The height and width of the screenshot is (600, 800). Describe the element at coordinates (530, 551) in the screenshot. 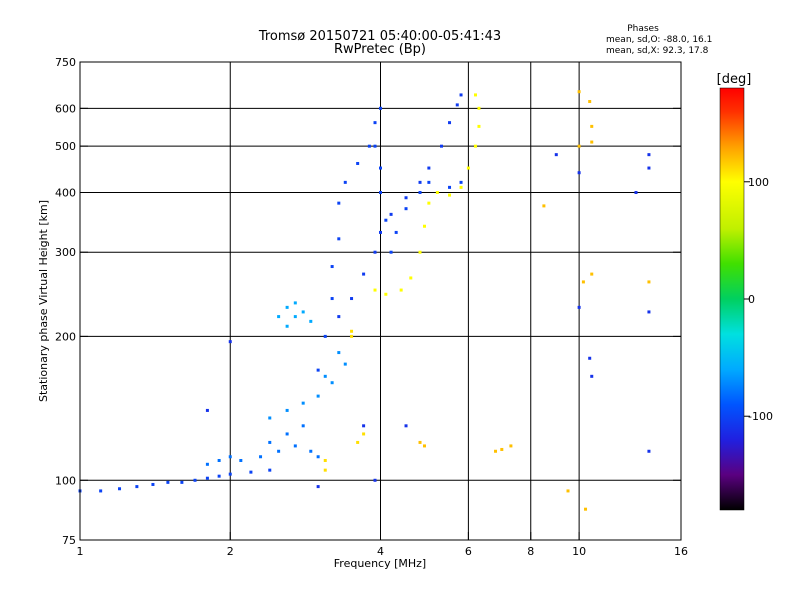

I see `x-tick-label: 8` at that location.